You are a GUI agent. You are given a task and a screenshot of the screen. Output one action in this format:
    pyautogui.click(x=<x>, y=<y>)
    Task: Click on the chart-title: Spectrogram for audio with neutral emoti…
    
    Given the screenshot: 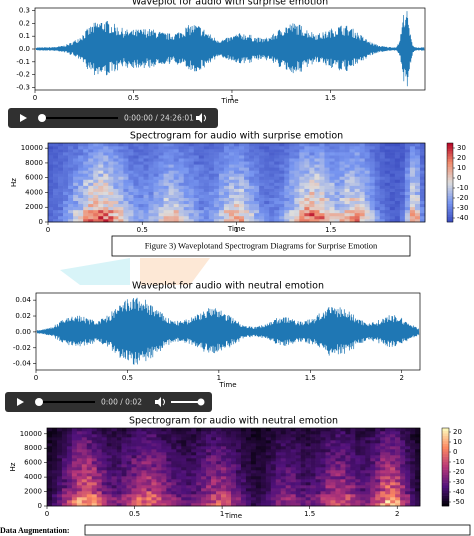 What is the action you would take?
    pyautogui.click(x=233, y=421)
    